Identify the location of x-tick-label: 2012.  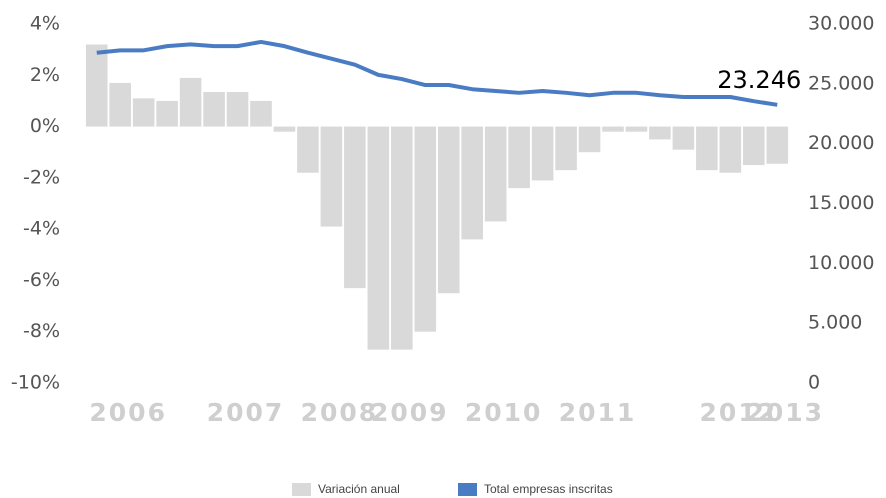
(739, 412).